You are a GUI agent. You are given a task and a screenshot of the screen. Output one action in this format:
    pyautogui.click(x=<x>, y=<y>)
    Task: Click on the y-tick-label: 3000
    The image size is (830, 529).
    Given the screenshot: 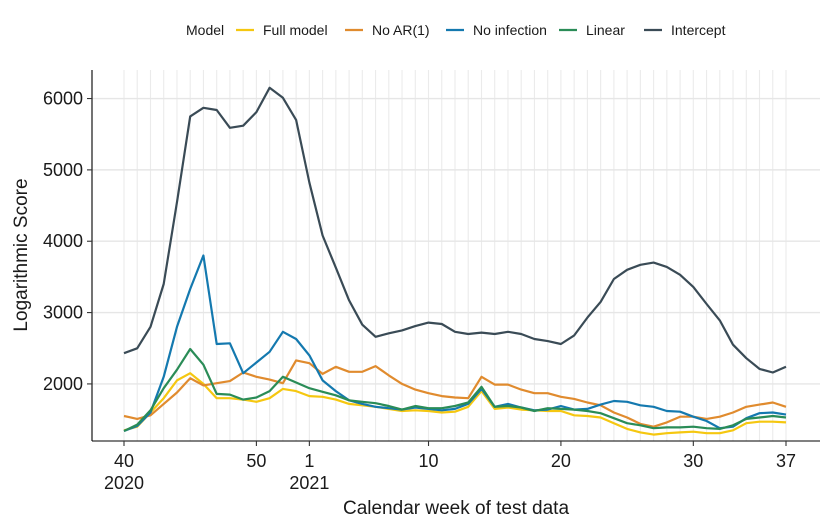 What is the action you would take?
    pyautogui.click(x=63, y=313)
    